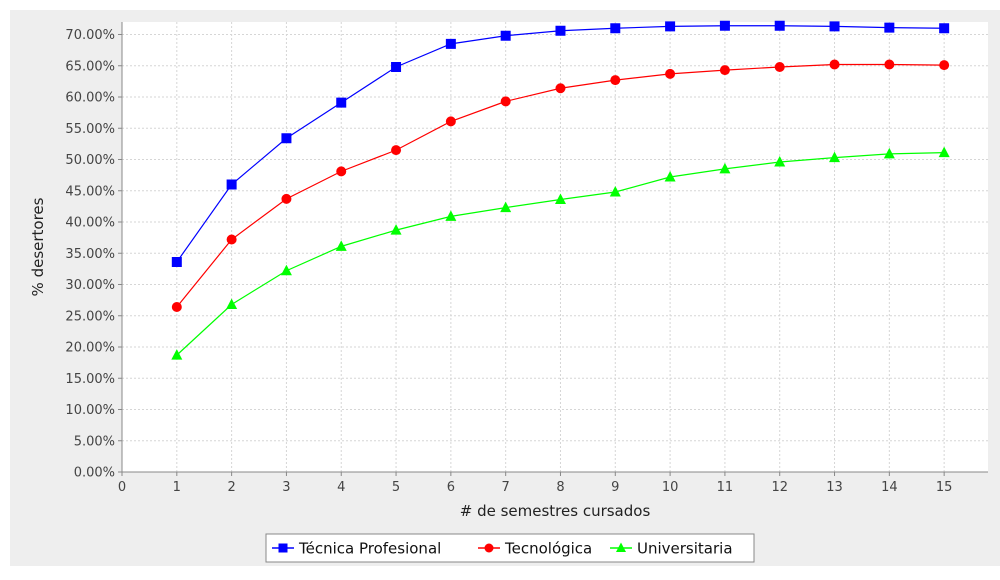 The width and height of the screenshot is (1000, 580). What do you see at coordinates (231, 487) in the screenshot?
I see `x-tick-label: 2` at bounding box center [231, 487].